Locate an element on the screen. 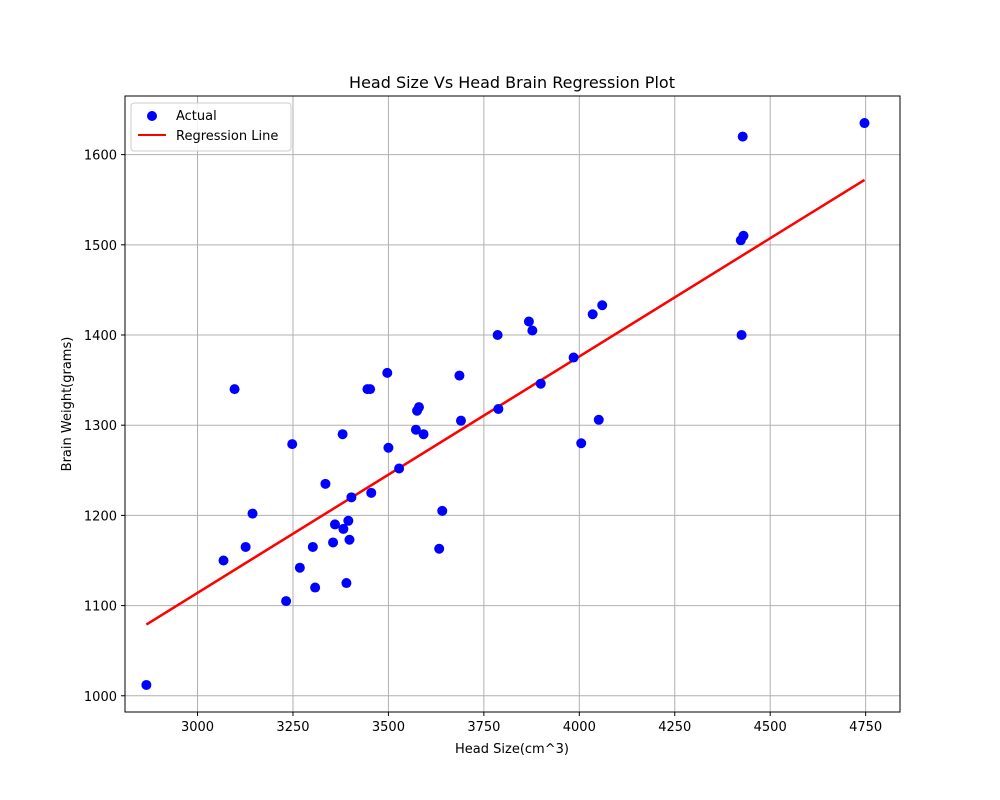 The width and height of the screenshot is (1000, 800). y-axis-ticks: 1000 1100 1200 1300 1400 1500 1600 is located at coordinates (104, 427).